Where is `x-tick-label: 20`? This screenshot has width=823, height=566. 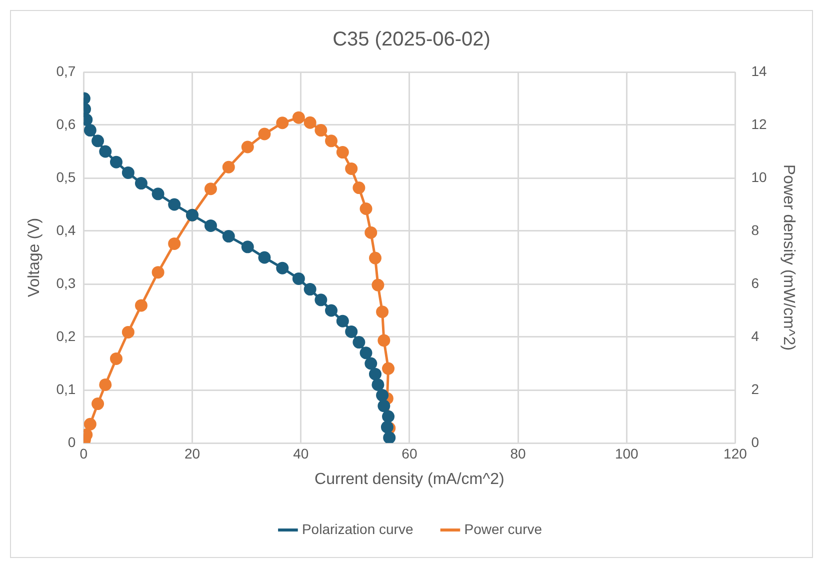 x-tick-label: 20 is located at coordinates (192, 453).